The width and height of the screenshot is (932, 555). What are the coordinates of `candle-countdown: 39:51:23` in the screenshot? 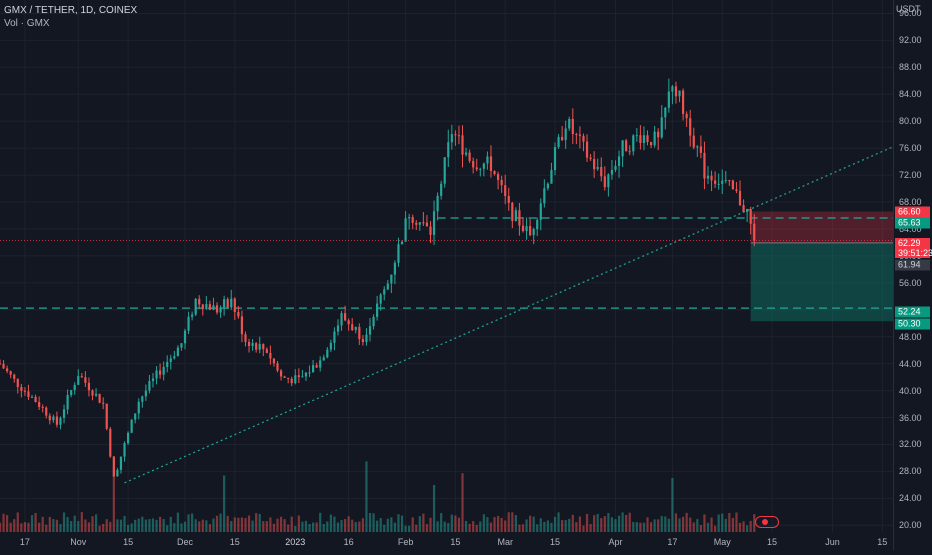 It's located at (915, 253).